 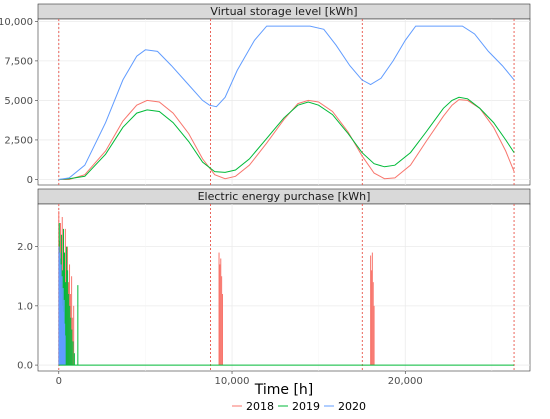 I want to click on legend-item-2020: 2020, so click(x=345, y=406).